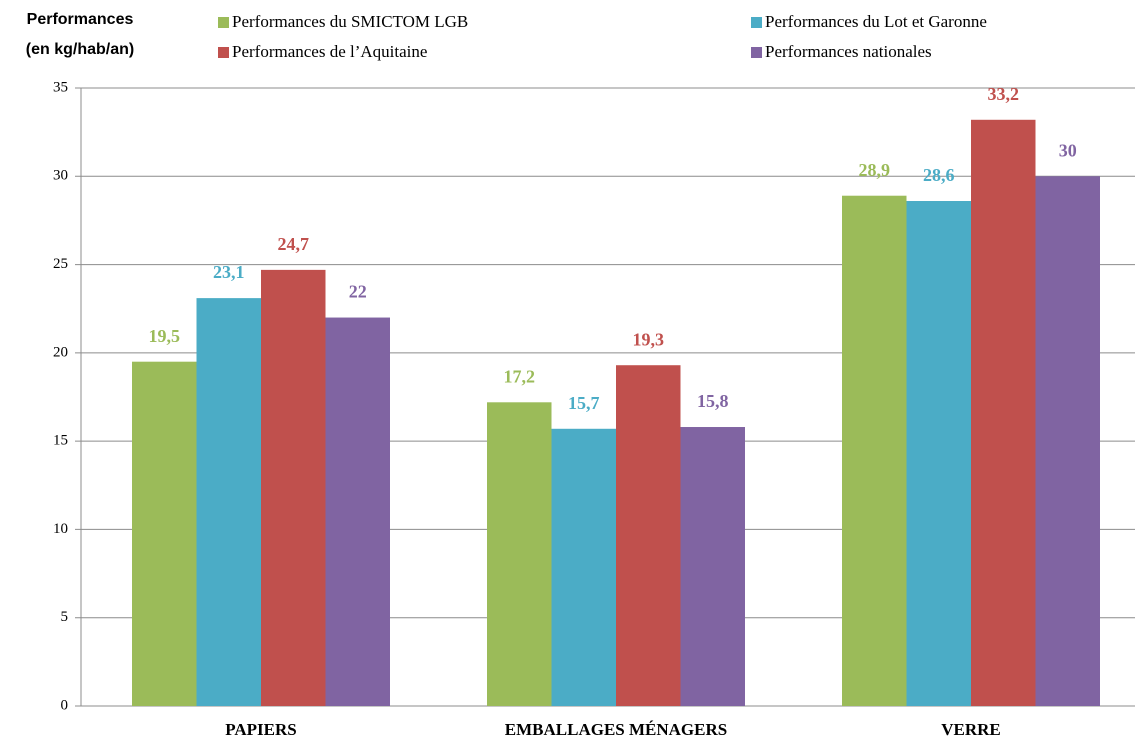 This screenshot has width=1135, height=744. I want to click on y-tick-label: 5, so click(65, 617).